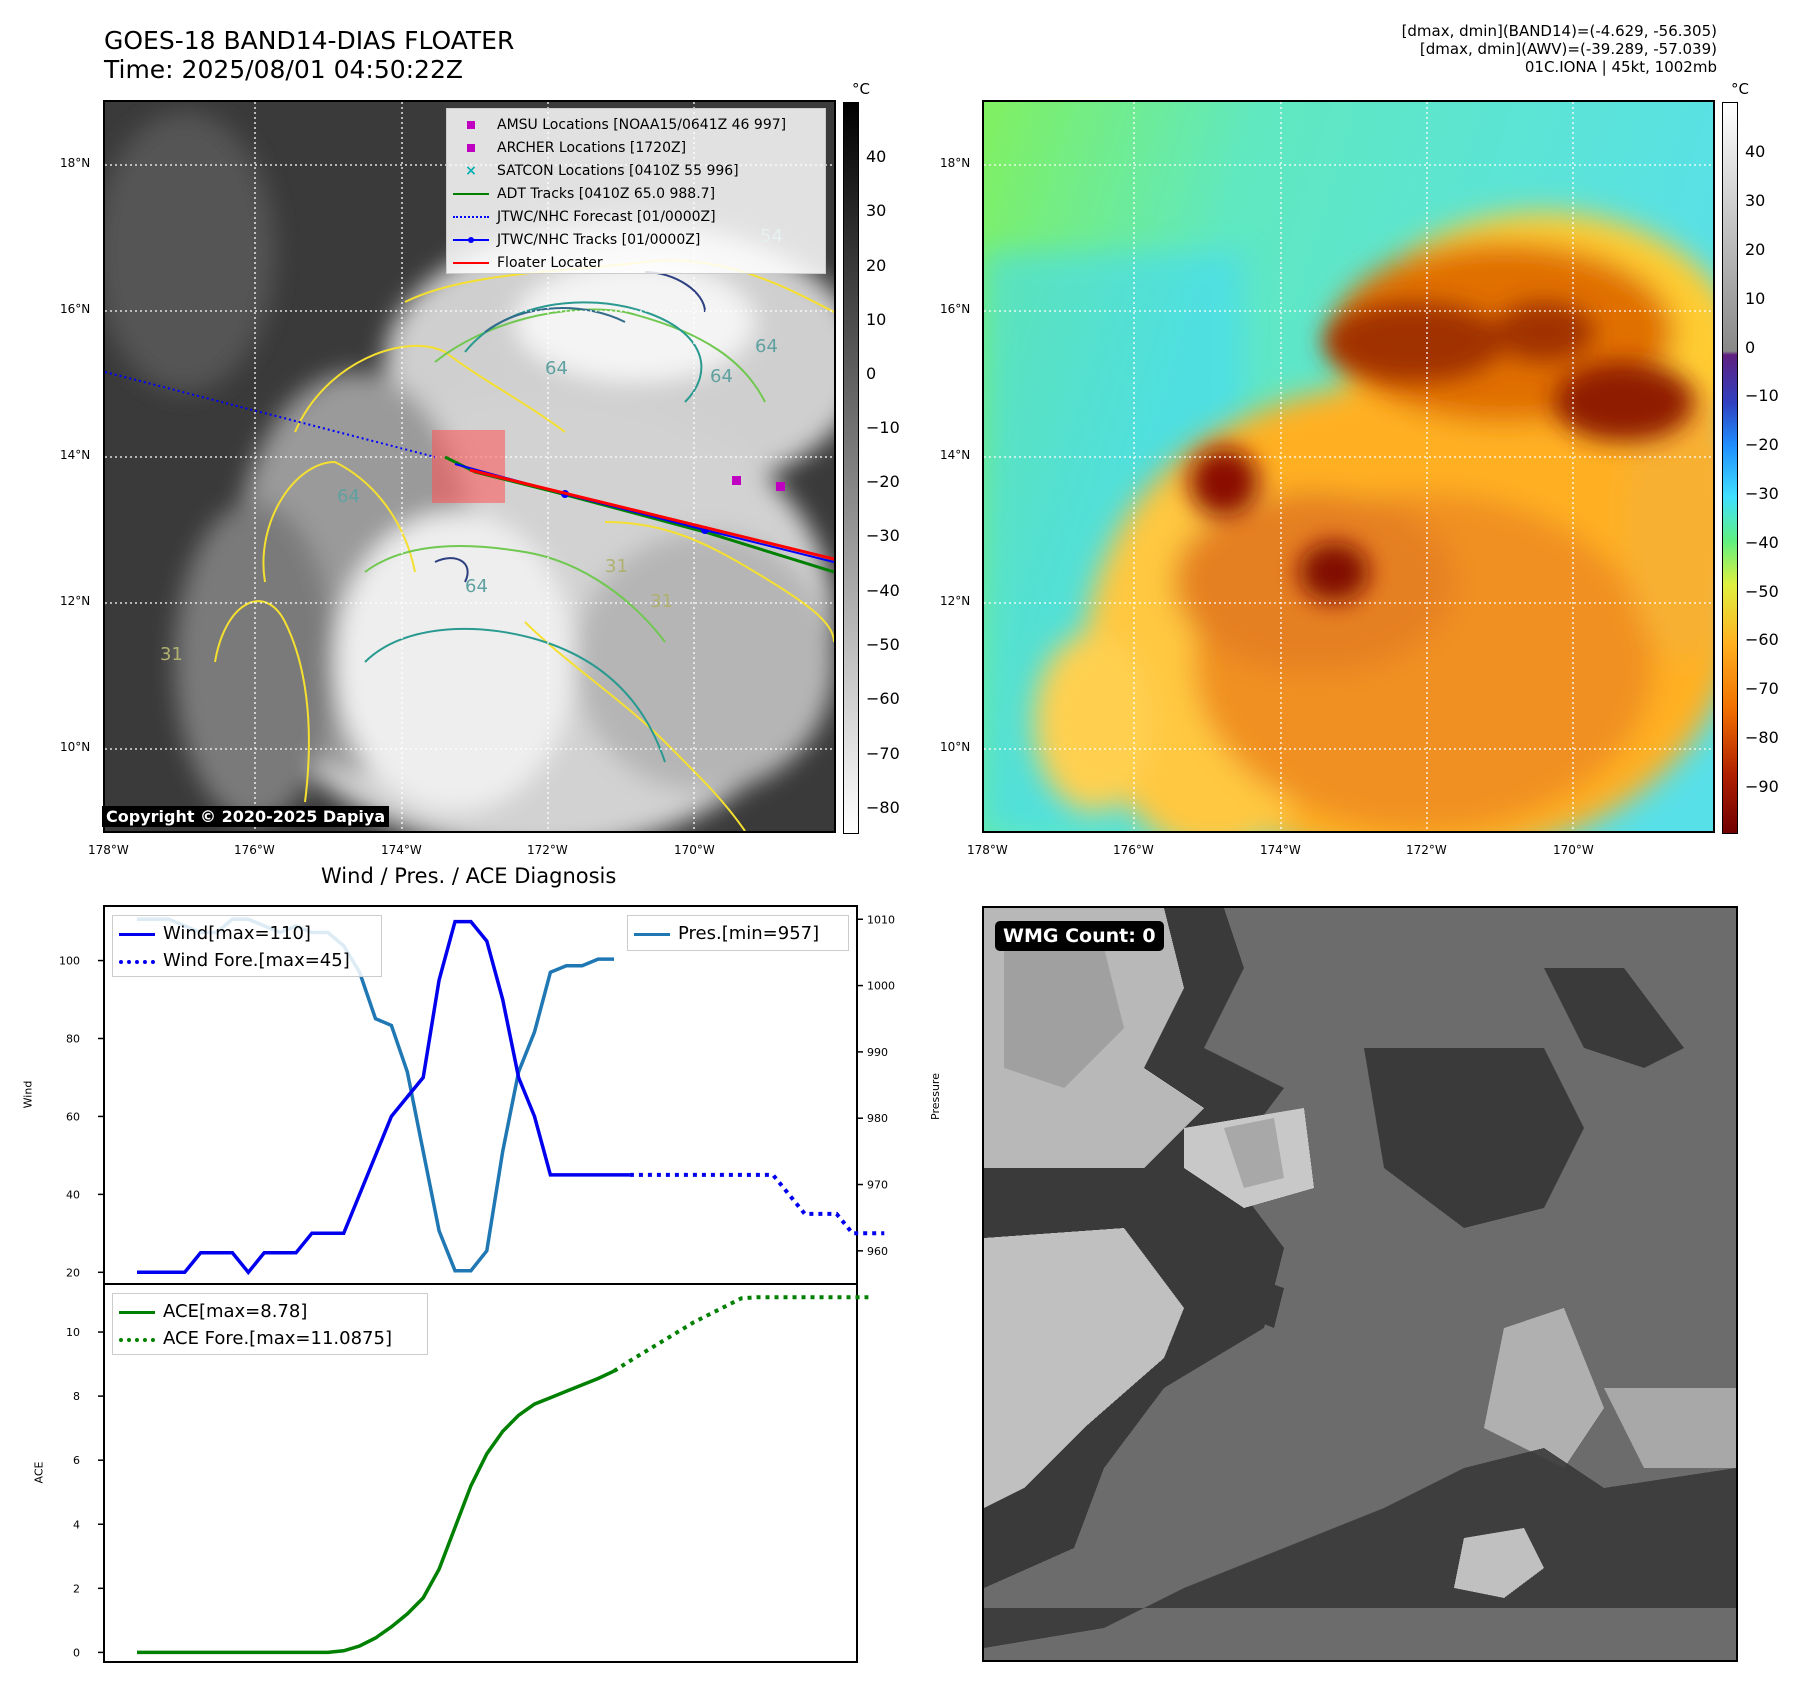  I want to click on colorbar-right-tick: −60, so click(1762, 639).